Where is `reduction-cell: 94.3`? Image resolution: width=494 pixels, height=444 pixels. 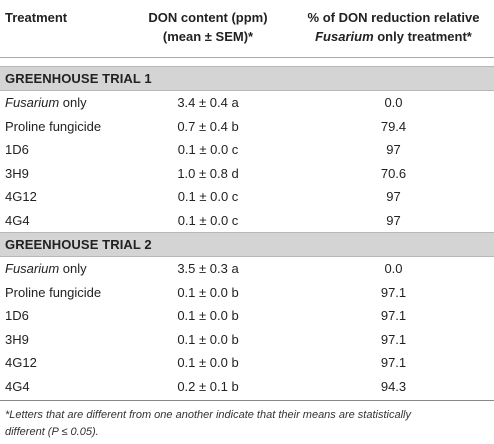 reduction-cell: 94.3 is located at coordinates (393, 386).